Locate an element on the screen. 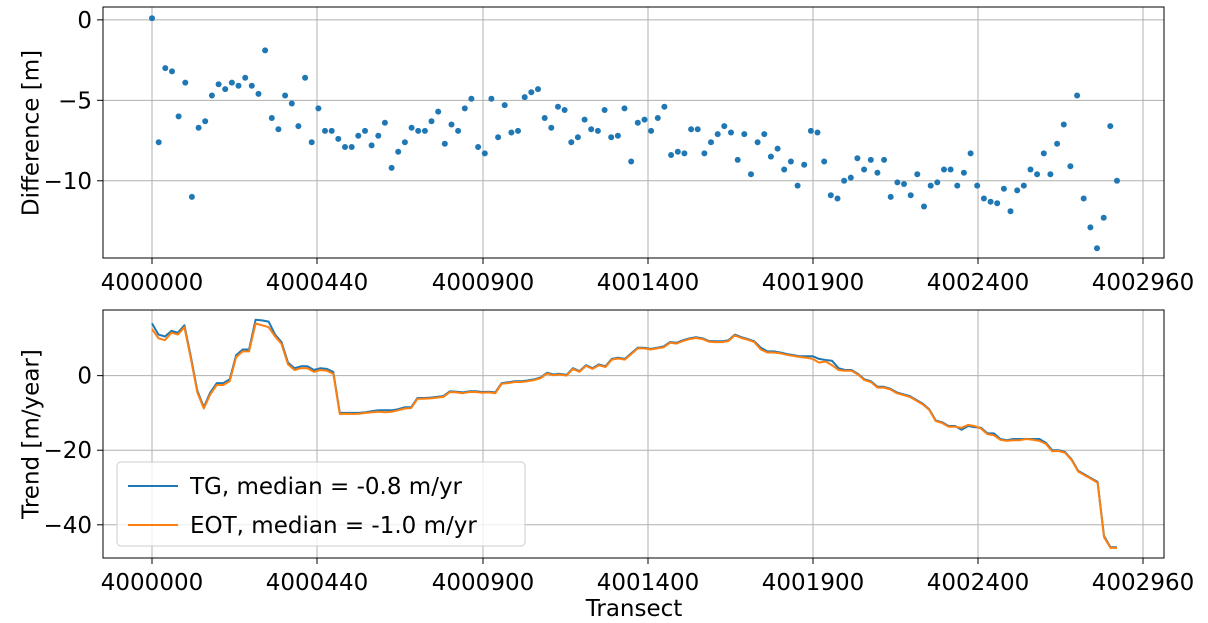 The width and height of the screenshot is (1208, 623). difference-y-ticks: 0 −5 −10 is located at coordinates (73, 101).